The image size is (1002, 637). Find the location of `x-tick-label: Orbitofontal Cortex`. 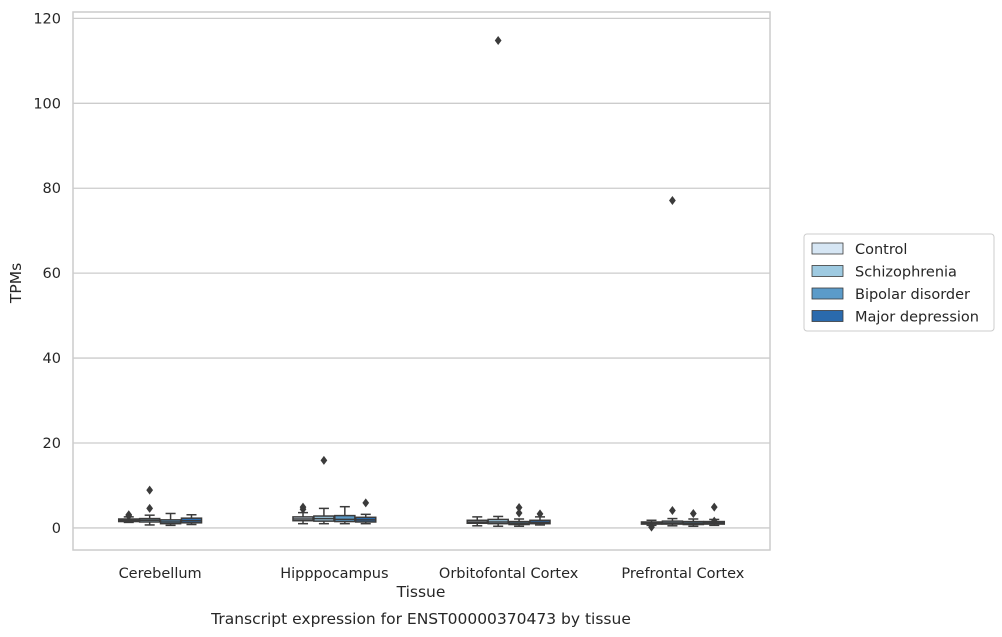

x-tick-label: Orbitofontal Cortex is located at coordinates (509, 574).